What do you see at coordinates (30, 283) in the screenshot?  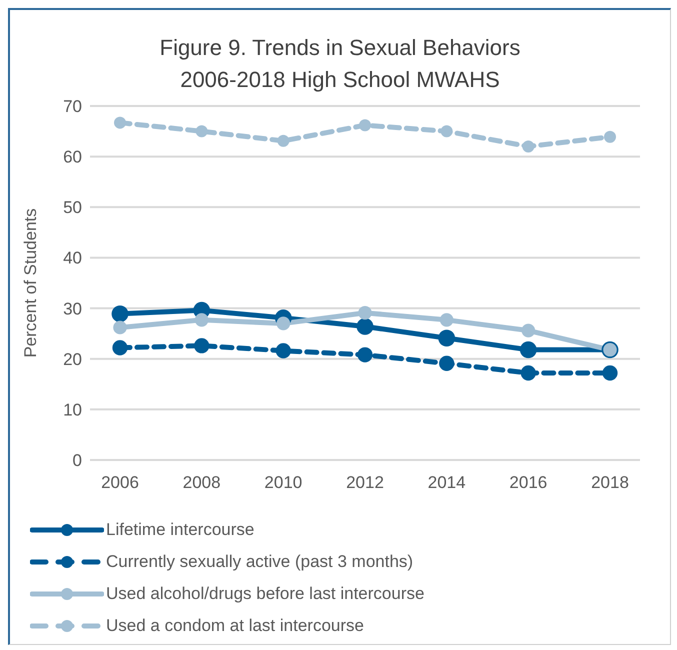 I see `y-axis-title: Percent of Students` at bounding box center [30, 283].